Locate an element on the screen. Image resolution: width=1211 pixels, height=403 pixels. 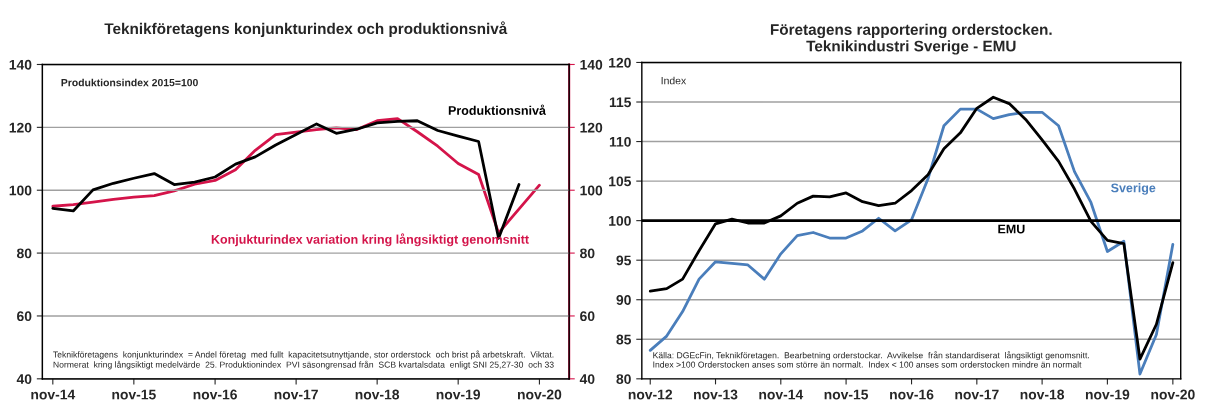
annotation: Index is located at coordinates (674, 80).